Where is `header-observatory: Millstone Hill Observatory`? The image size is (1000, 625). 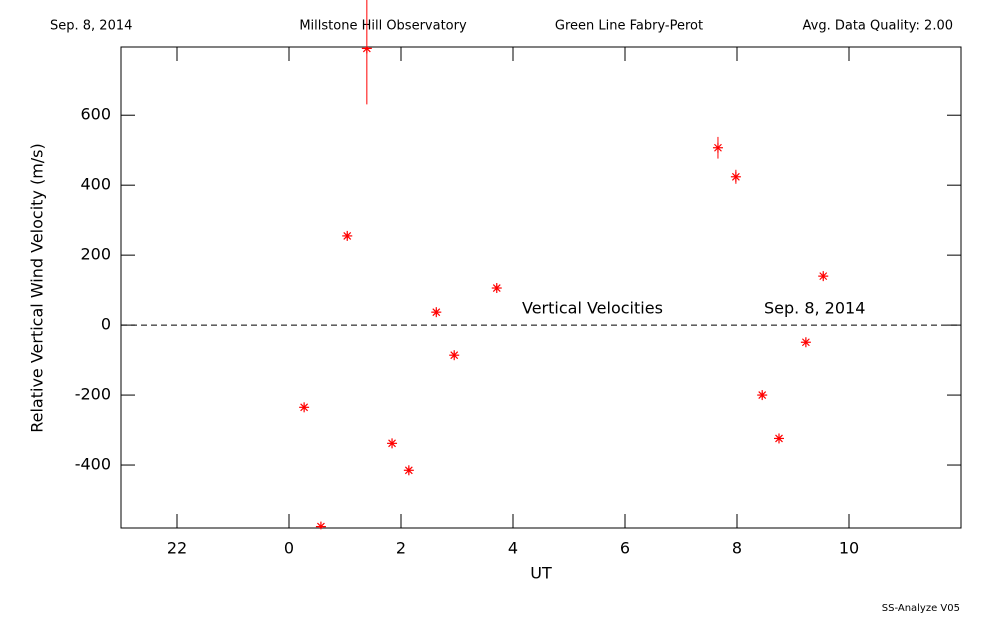
header-observatory: Millstone Hill Observatory is located at coordinates (383, 26).